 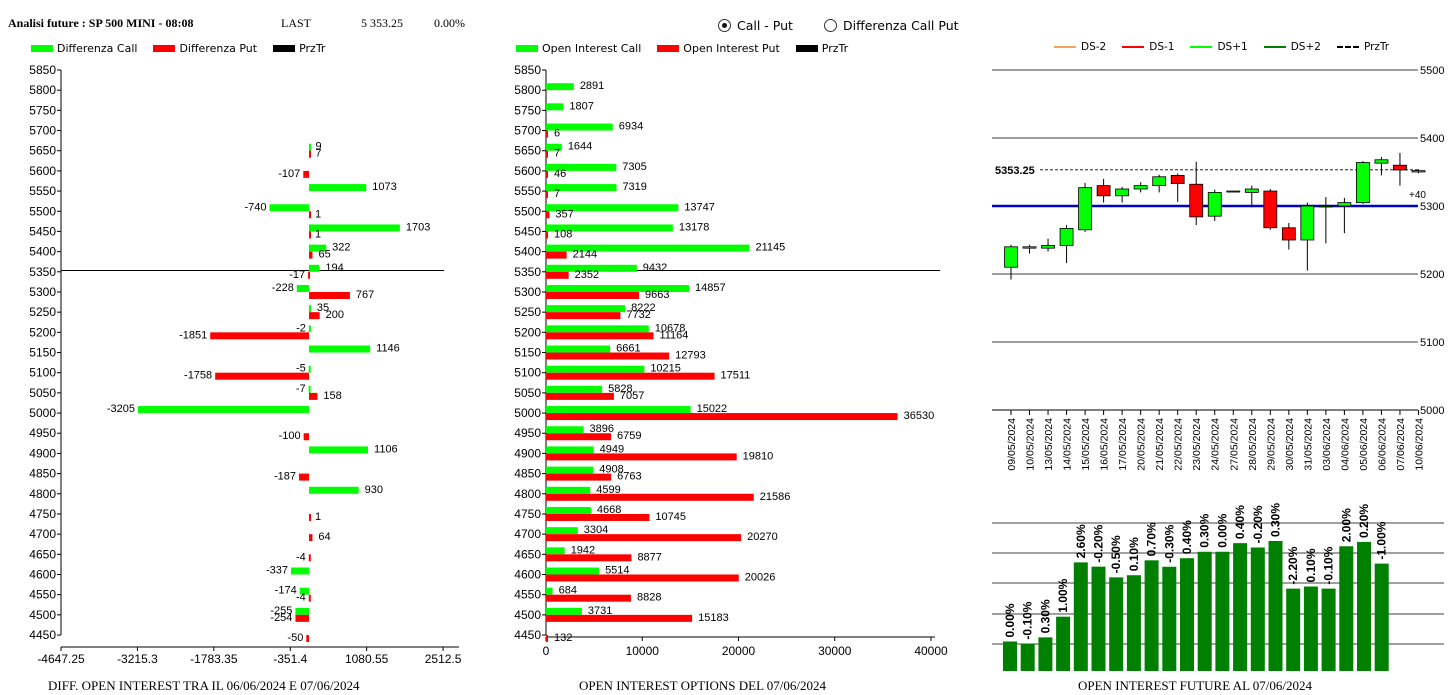 What do you see at coordinates (374, 490) in the screenshot?
I see `bar-value-label: 930` at bounding box center [374, 490].